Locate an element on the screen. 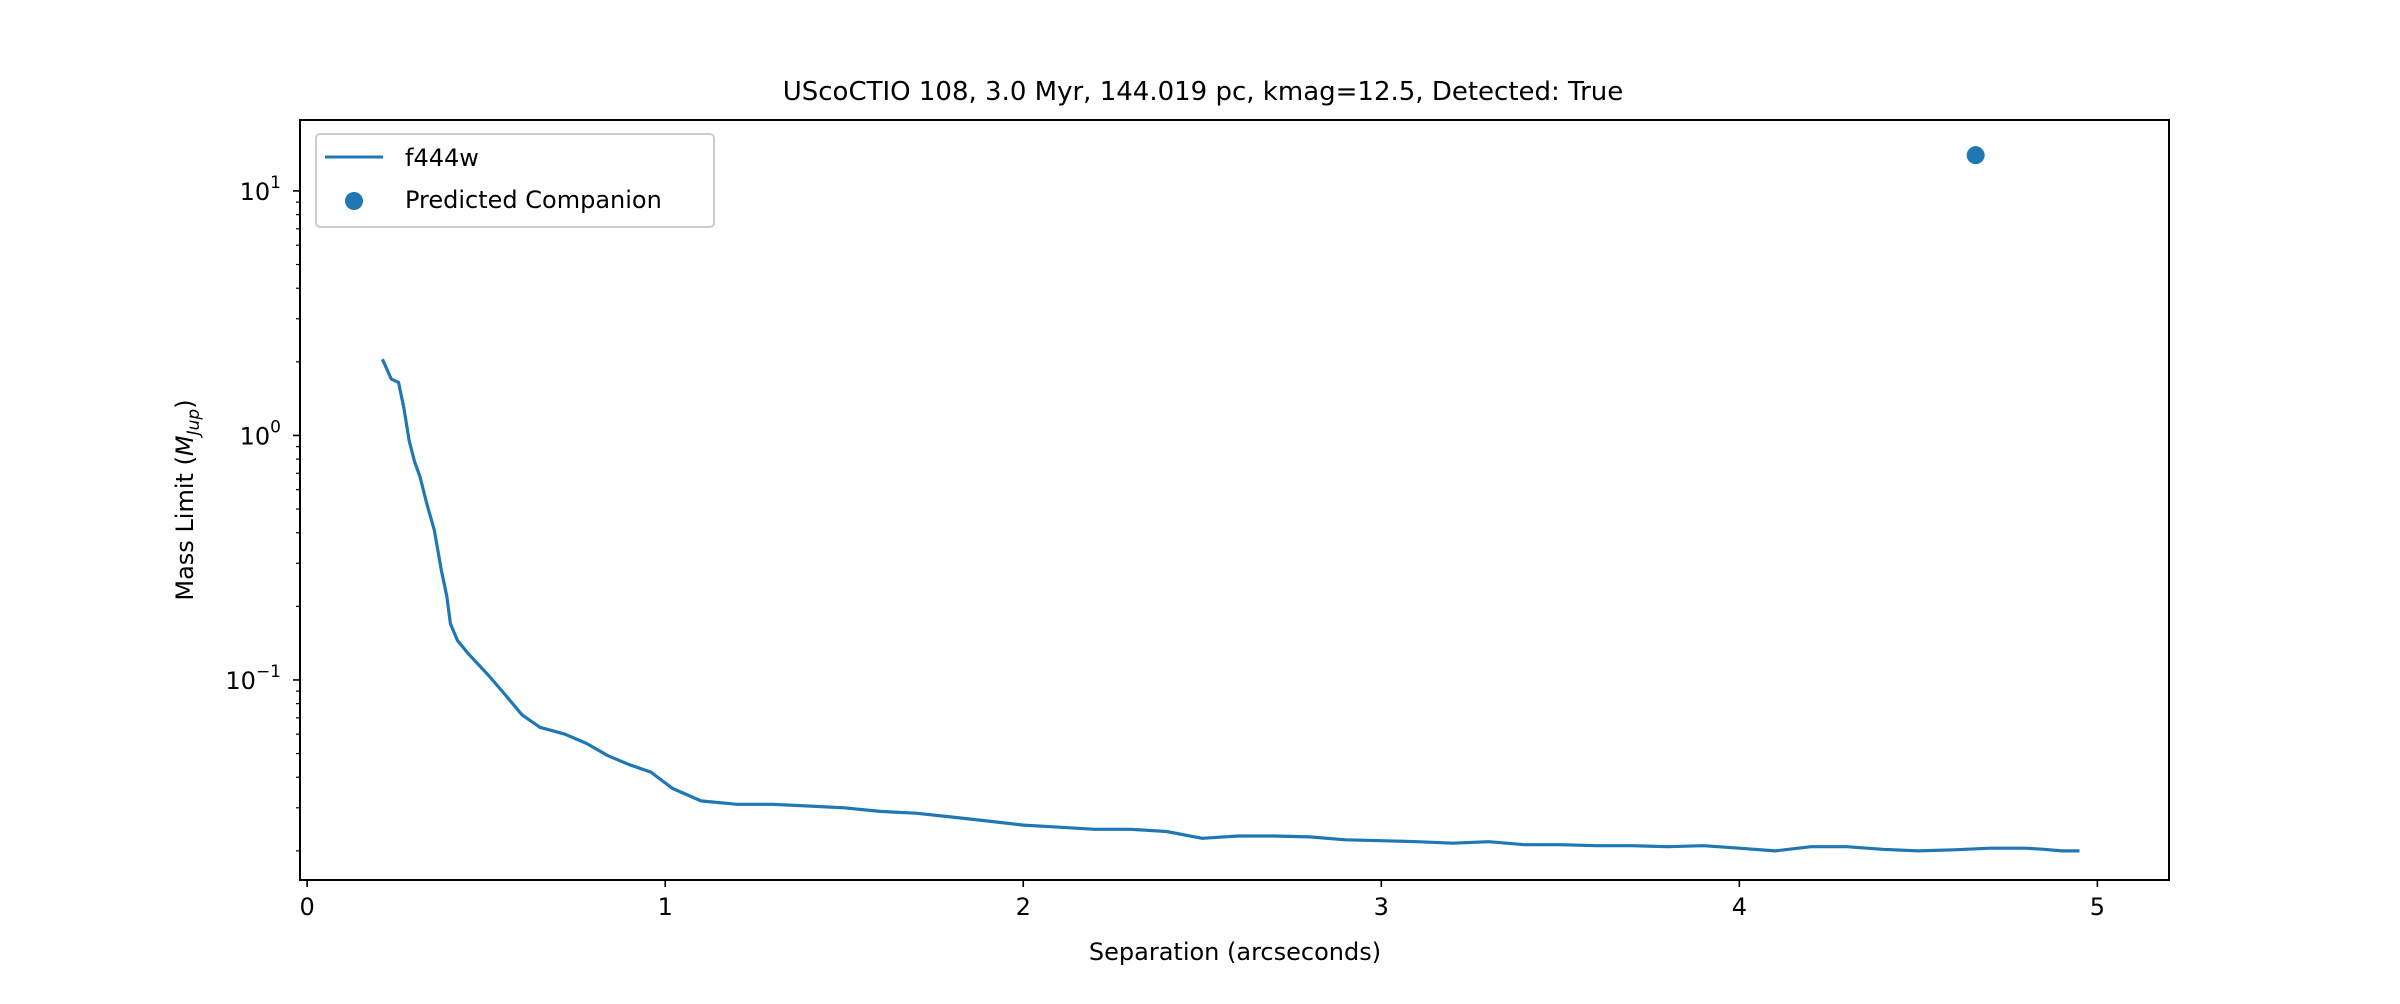 The width and height of the screenshot is (2400, 1004). x-axis-ticks: 0 1 2 3 4 5 is located at coordinates (1202, 900).